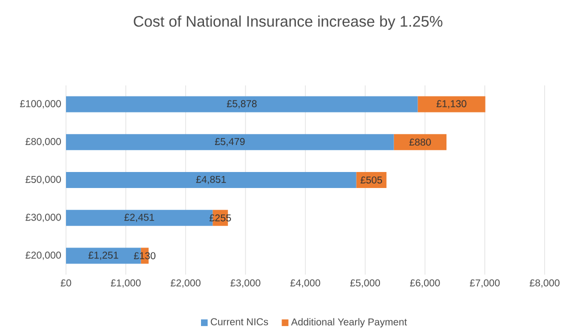 This screenshot has width=576, height=336. Describe the element at coordinates (43, 256) in the screenshot. I see `y-tick-label: £20,000` at that location.